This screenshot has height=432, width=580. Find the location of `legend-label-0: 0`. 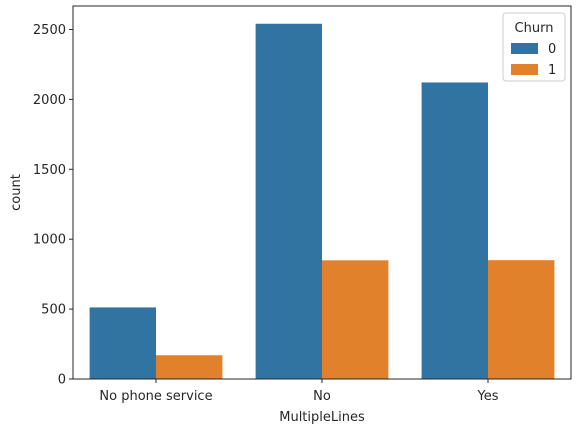

legend-label-0: 0 is located at coordinates (552, 49).